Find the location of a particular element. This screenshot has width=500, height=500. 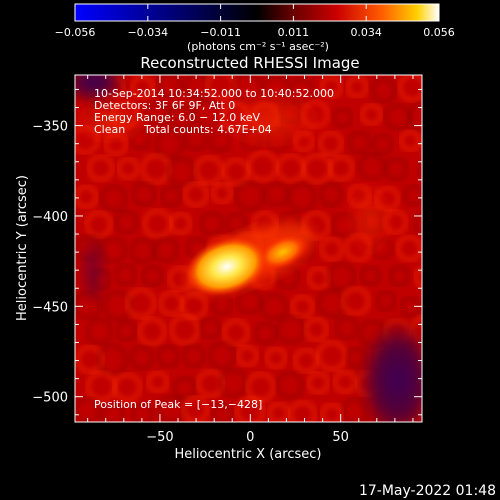

colorbar-units: (photons cm⁻² s⁻¹ asec⁻²) is located at coordinates (258, 46).